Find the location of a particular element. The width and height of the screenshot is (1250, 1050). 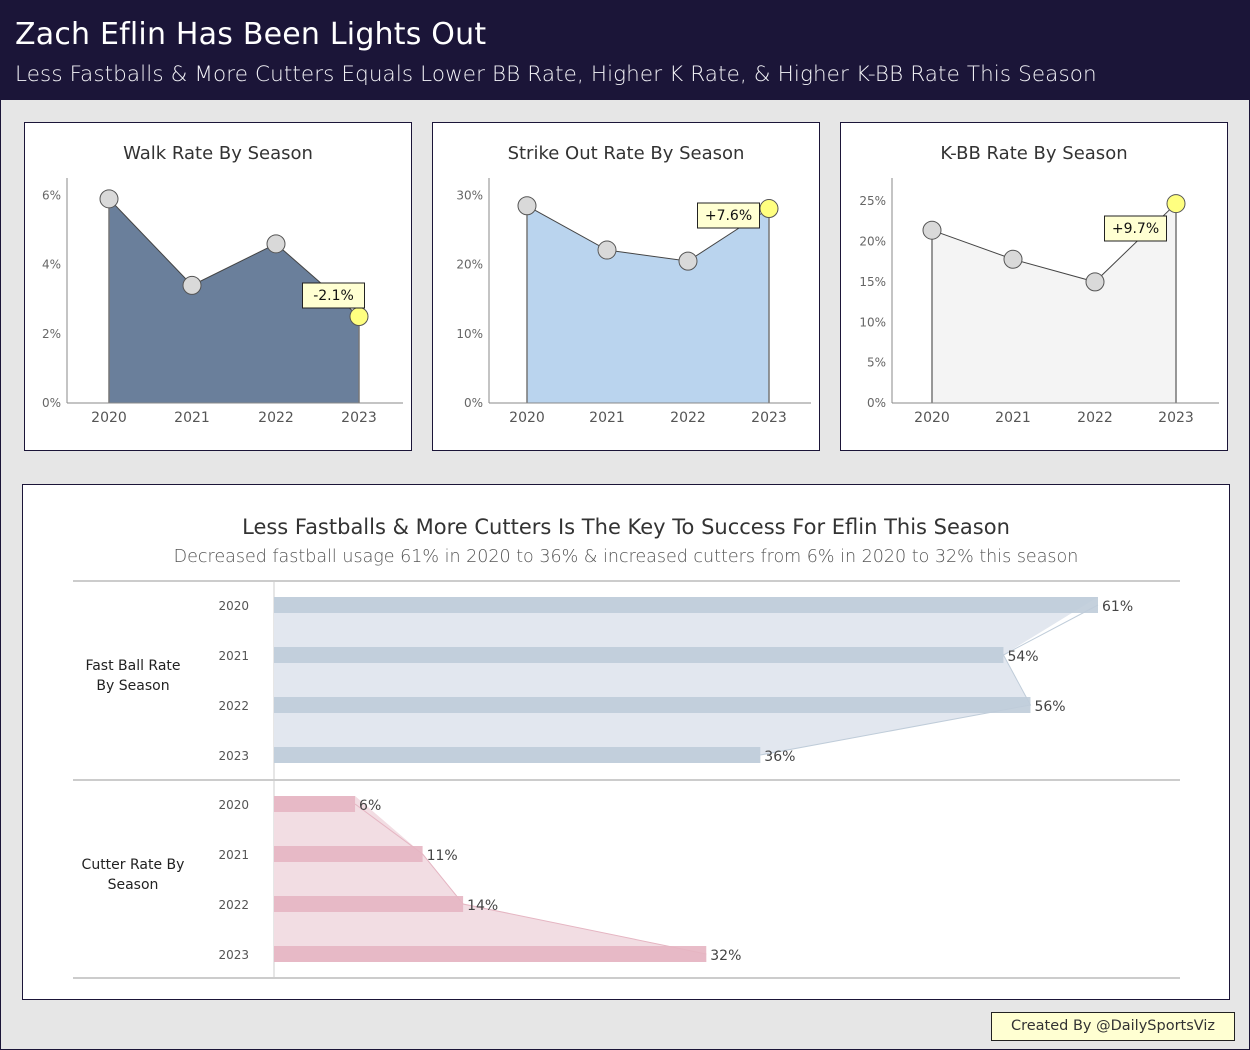

bar-value-label: 36% is located at coordinates (779, 757).